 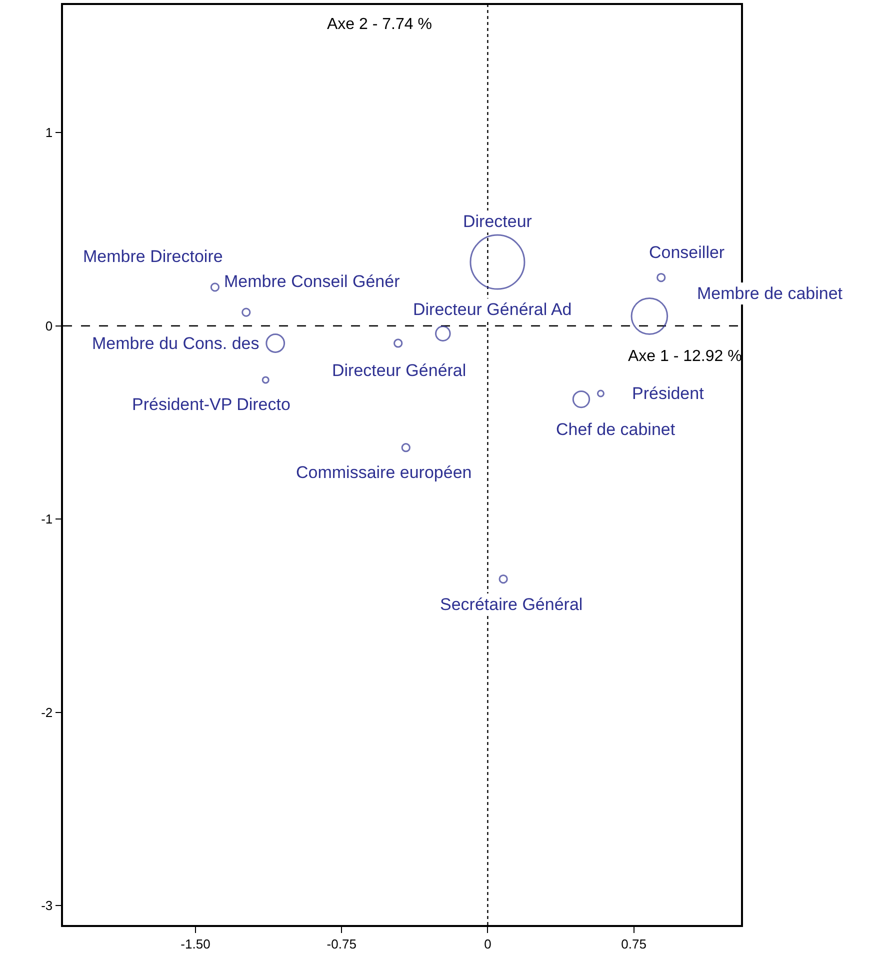 I want to click on annotation: Président, so click(x=668, y=393).